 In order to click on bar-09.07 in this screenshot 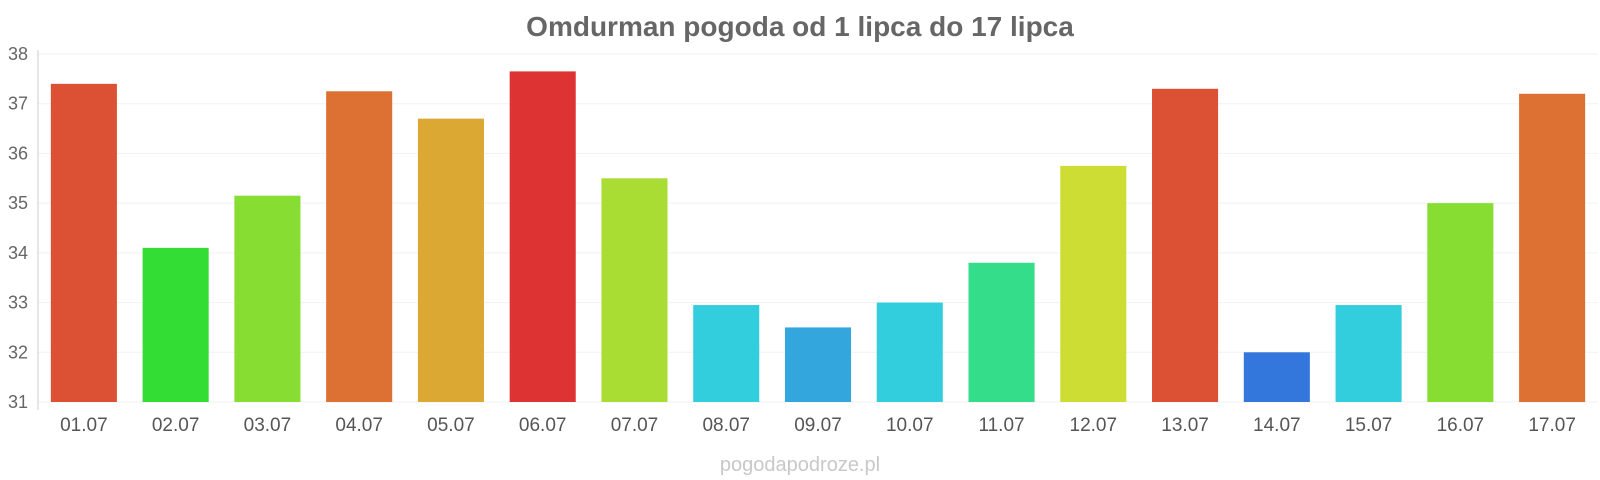, I will do `click(818, 364)`.